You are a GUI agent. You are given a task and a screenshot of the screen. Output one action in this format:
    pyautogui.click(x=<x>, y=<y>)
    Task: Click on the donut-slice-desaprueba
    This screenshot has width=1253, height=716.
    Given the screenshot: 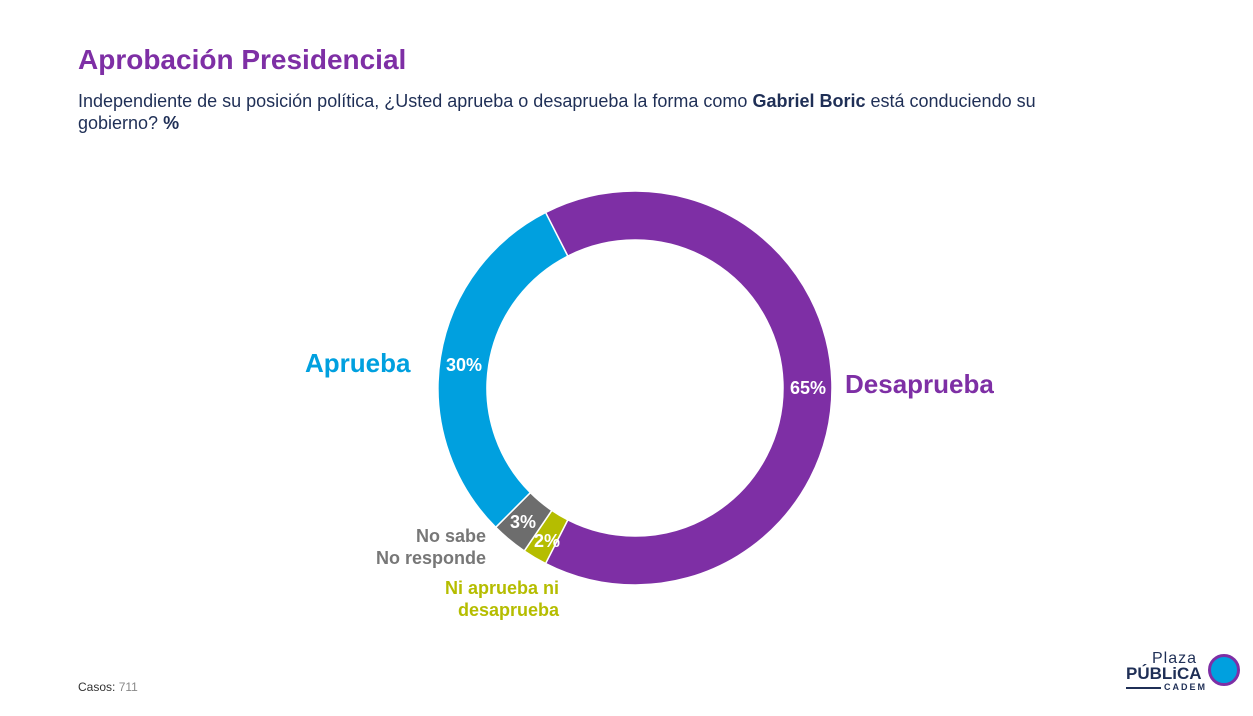 What is the action you would take?
    pyautogui.click(x=688, y=388)
    